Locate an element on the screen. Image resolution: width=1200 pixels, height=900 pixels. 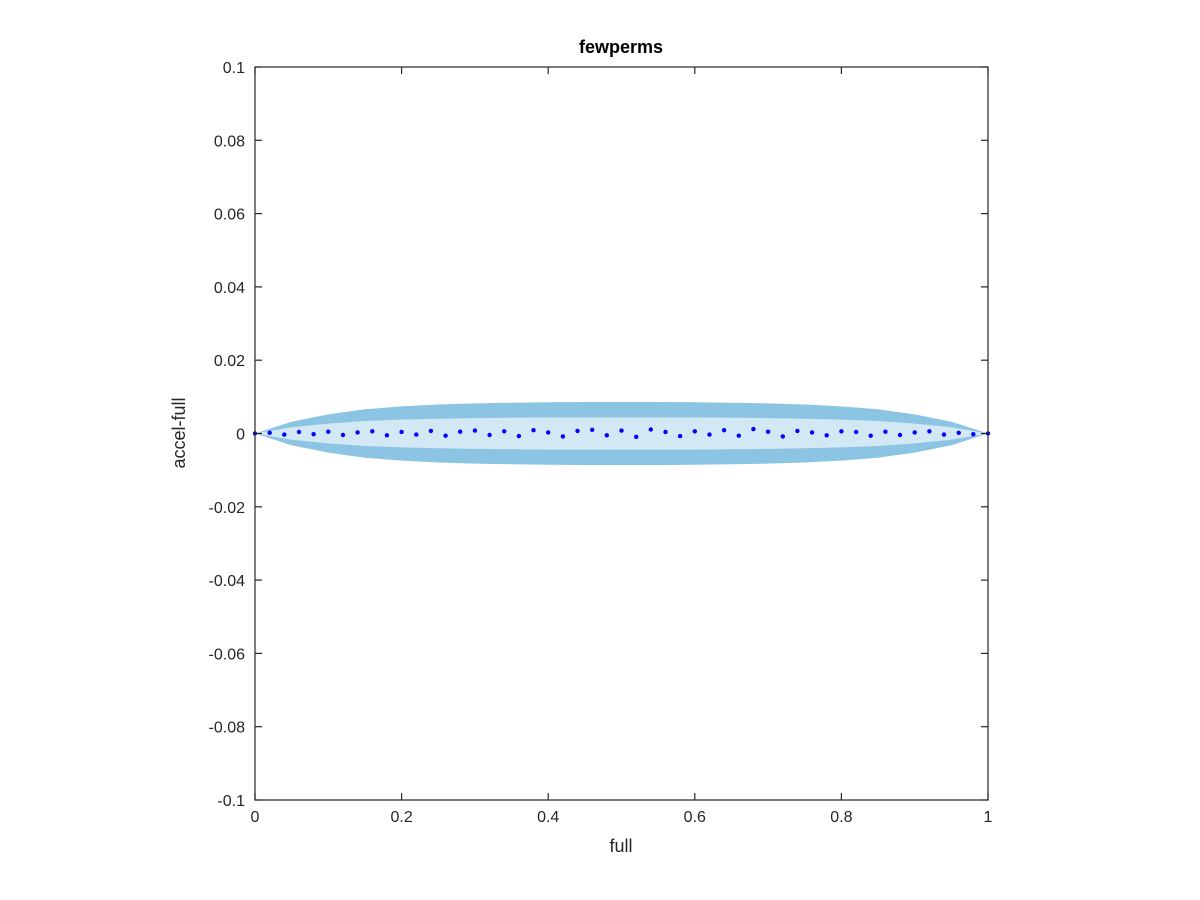
data-points is located at coordinates (621, 432).